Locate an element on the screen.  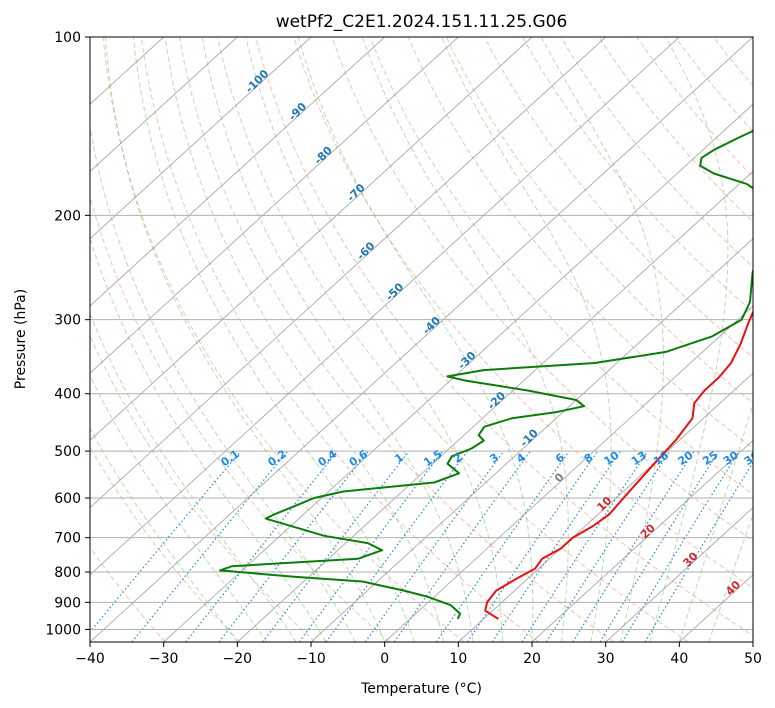
x-tick-label: 30 is located at coordinates (606, 659).